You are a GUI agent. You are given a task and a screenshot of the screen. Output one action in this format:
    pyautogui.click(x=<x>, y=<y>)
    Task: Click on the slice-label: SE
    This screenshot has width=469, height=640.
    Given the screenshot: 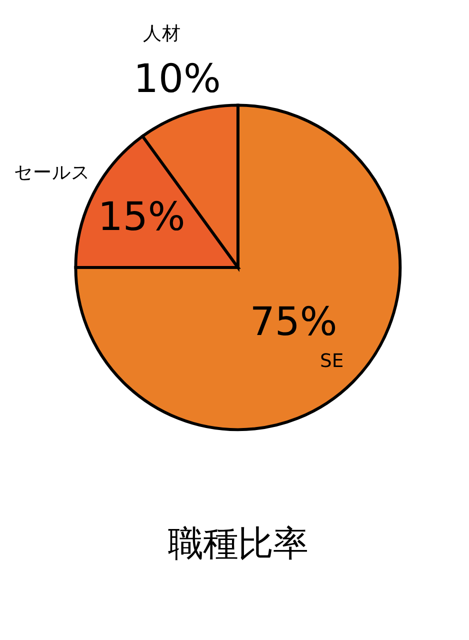 What is the action you would take?
    pyautogui.click(x=332, y=361)
    